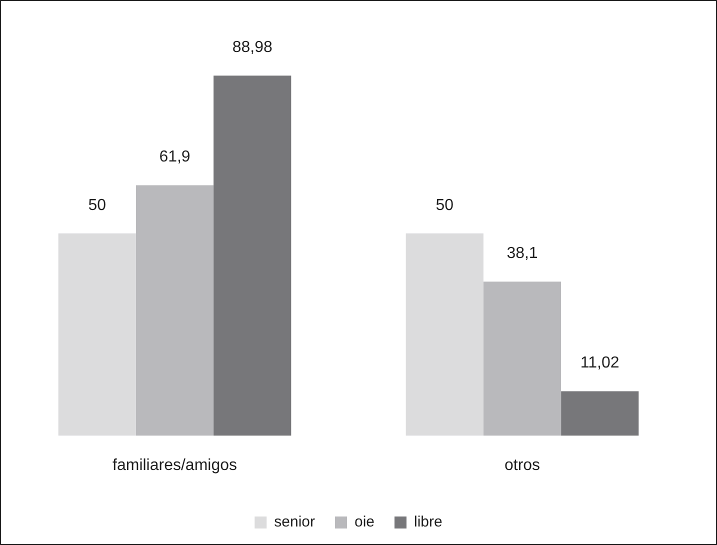 Image resolution: width=717 pixels, height=545 pixels. What do you see at coordinates (522, 465) in the screenshot?
I see `x-tick-label: otros` at bounding box center [522, 465].